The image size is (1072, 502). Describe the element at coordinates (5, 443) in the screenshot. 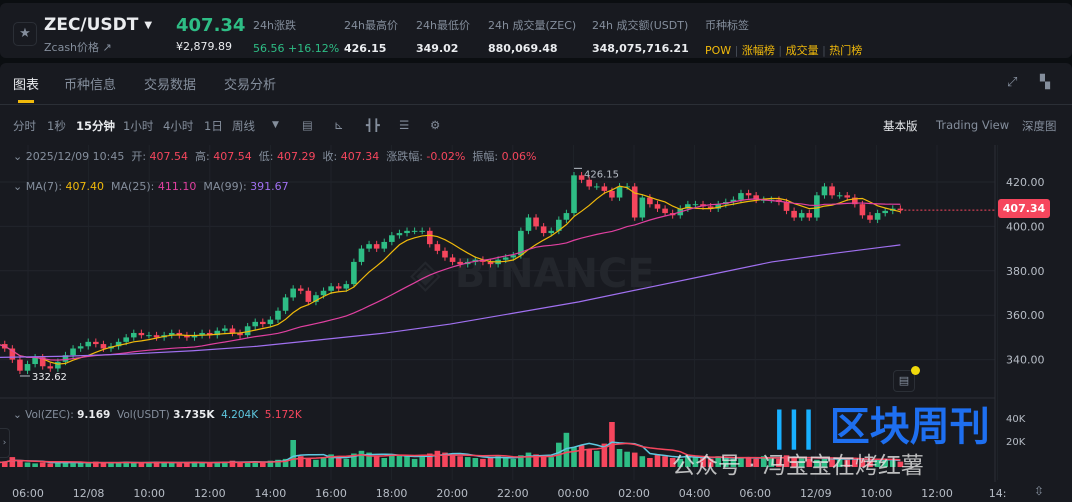

I see `expand-panel-handle: ›` at that location.